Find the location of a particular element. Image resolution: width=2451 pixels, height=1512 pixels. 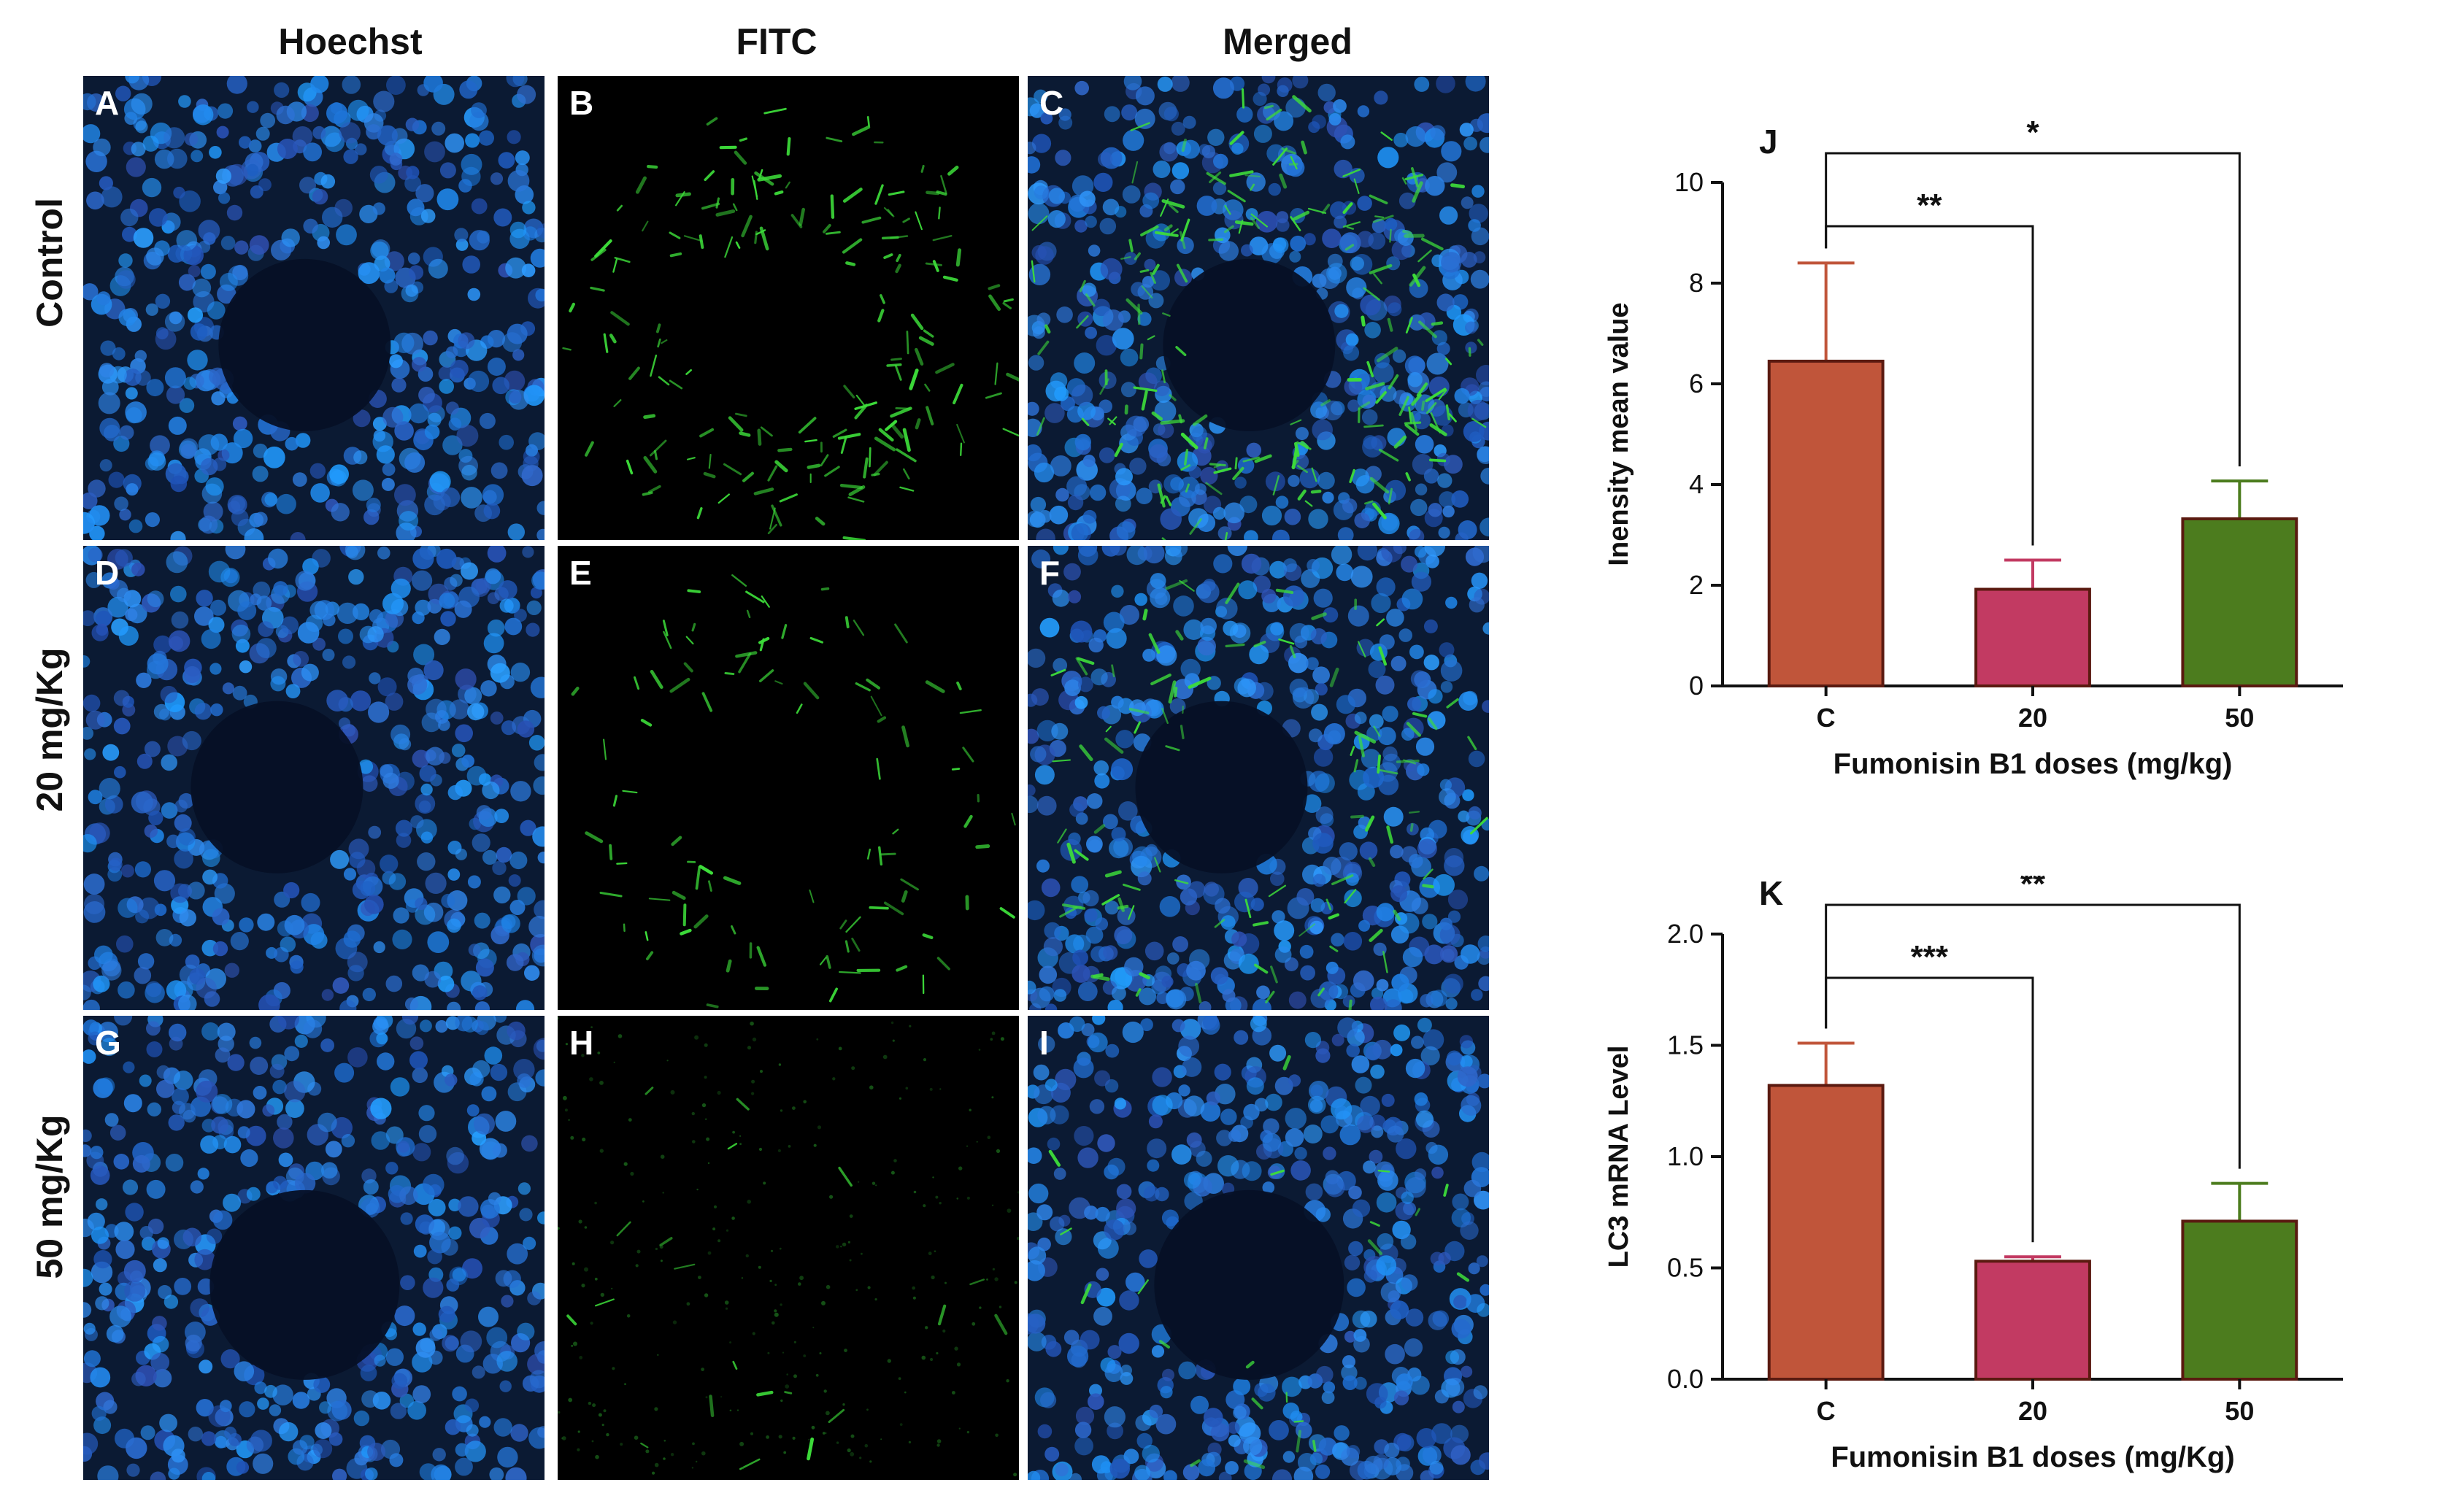

y-axis-label: Inensity mean value is located at coordinates (1619, 434).